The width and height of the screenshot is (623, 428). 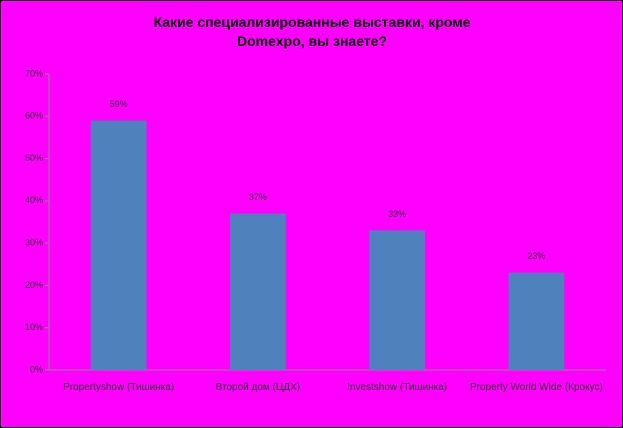 I want to click on y-tick-label: 0%, so click(x=36, y=369).